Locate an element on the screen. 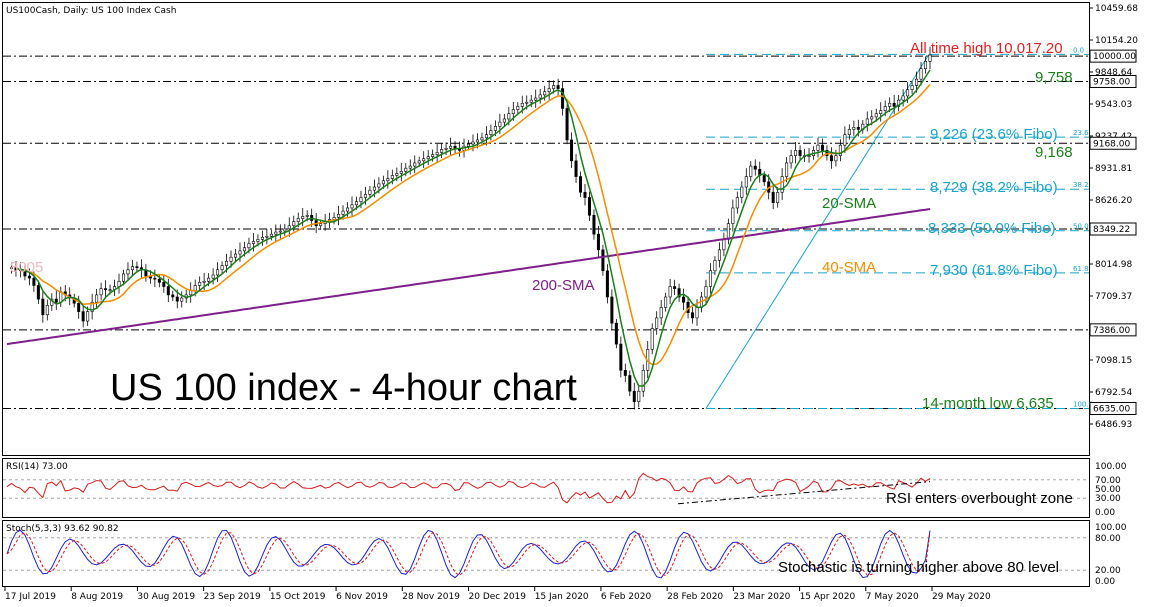 The image size is (1149, 607). date-tick-label: 28 Nov 2019 is located at coordinates (431, 597).